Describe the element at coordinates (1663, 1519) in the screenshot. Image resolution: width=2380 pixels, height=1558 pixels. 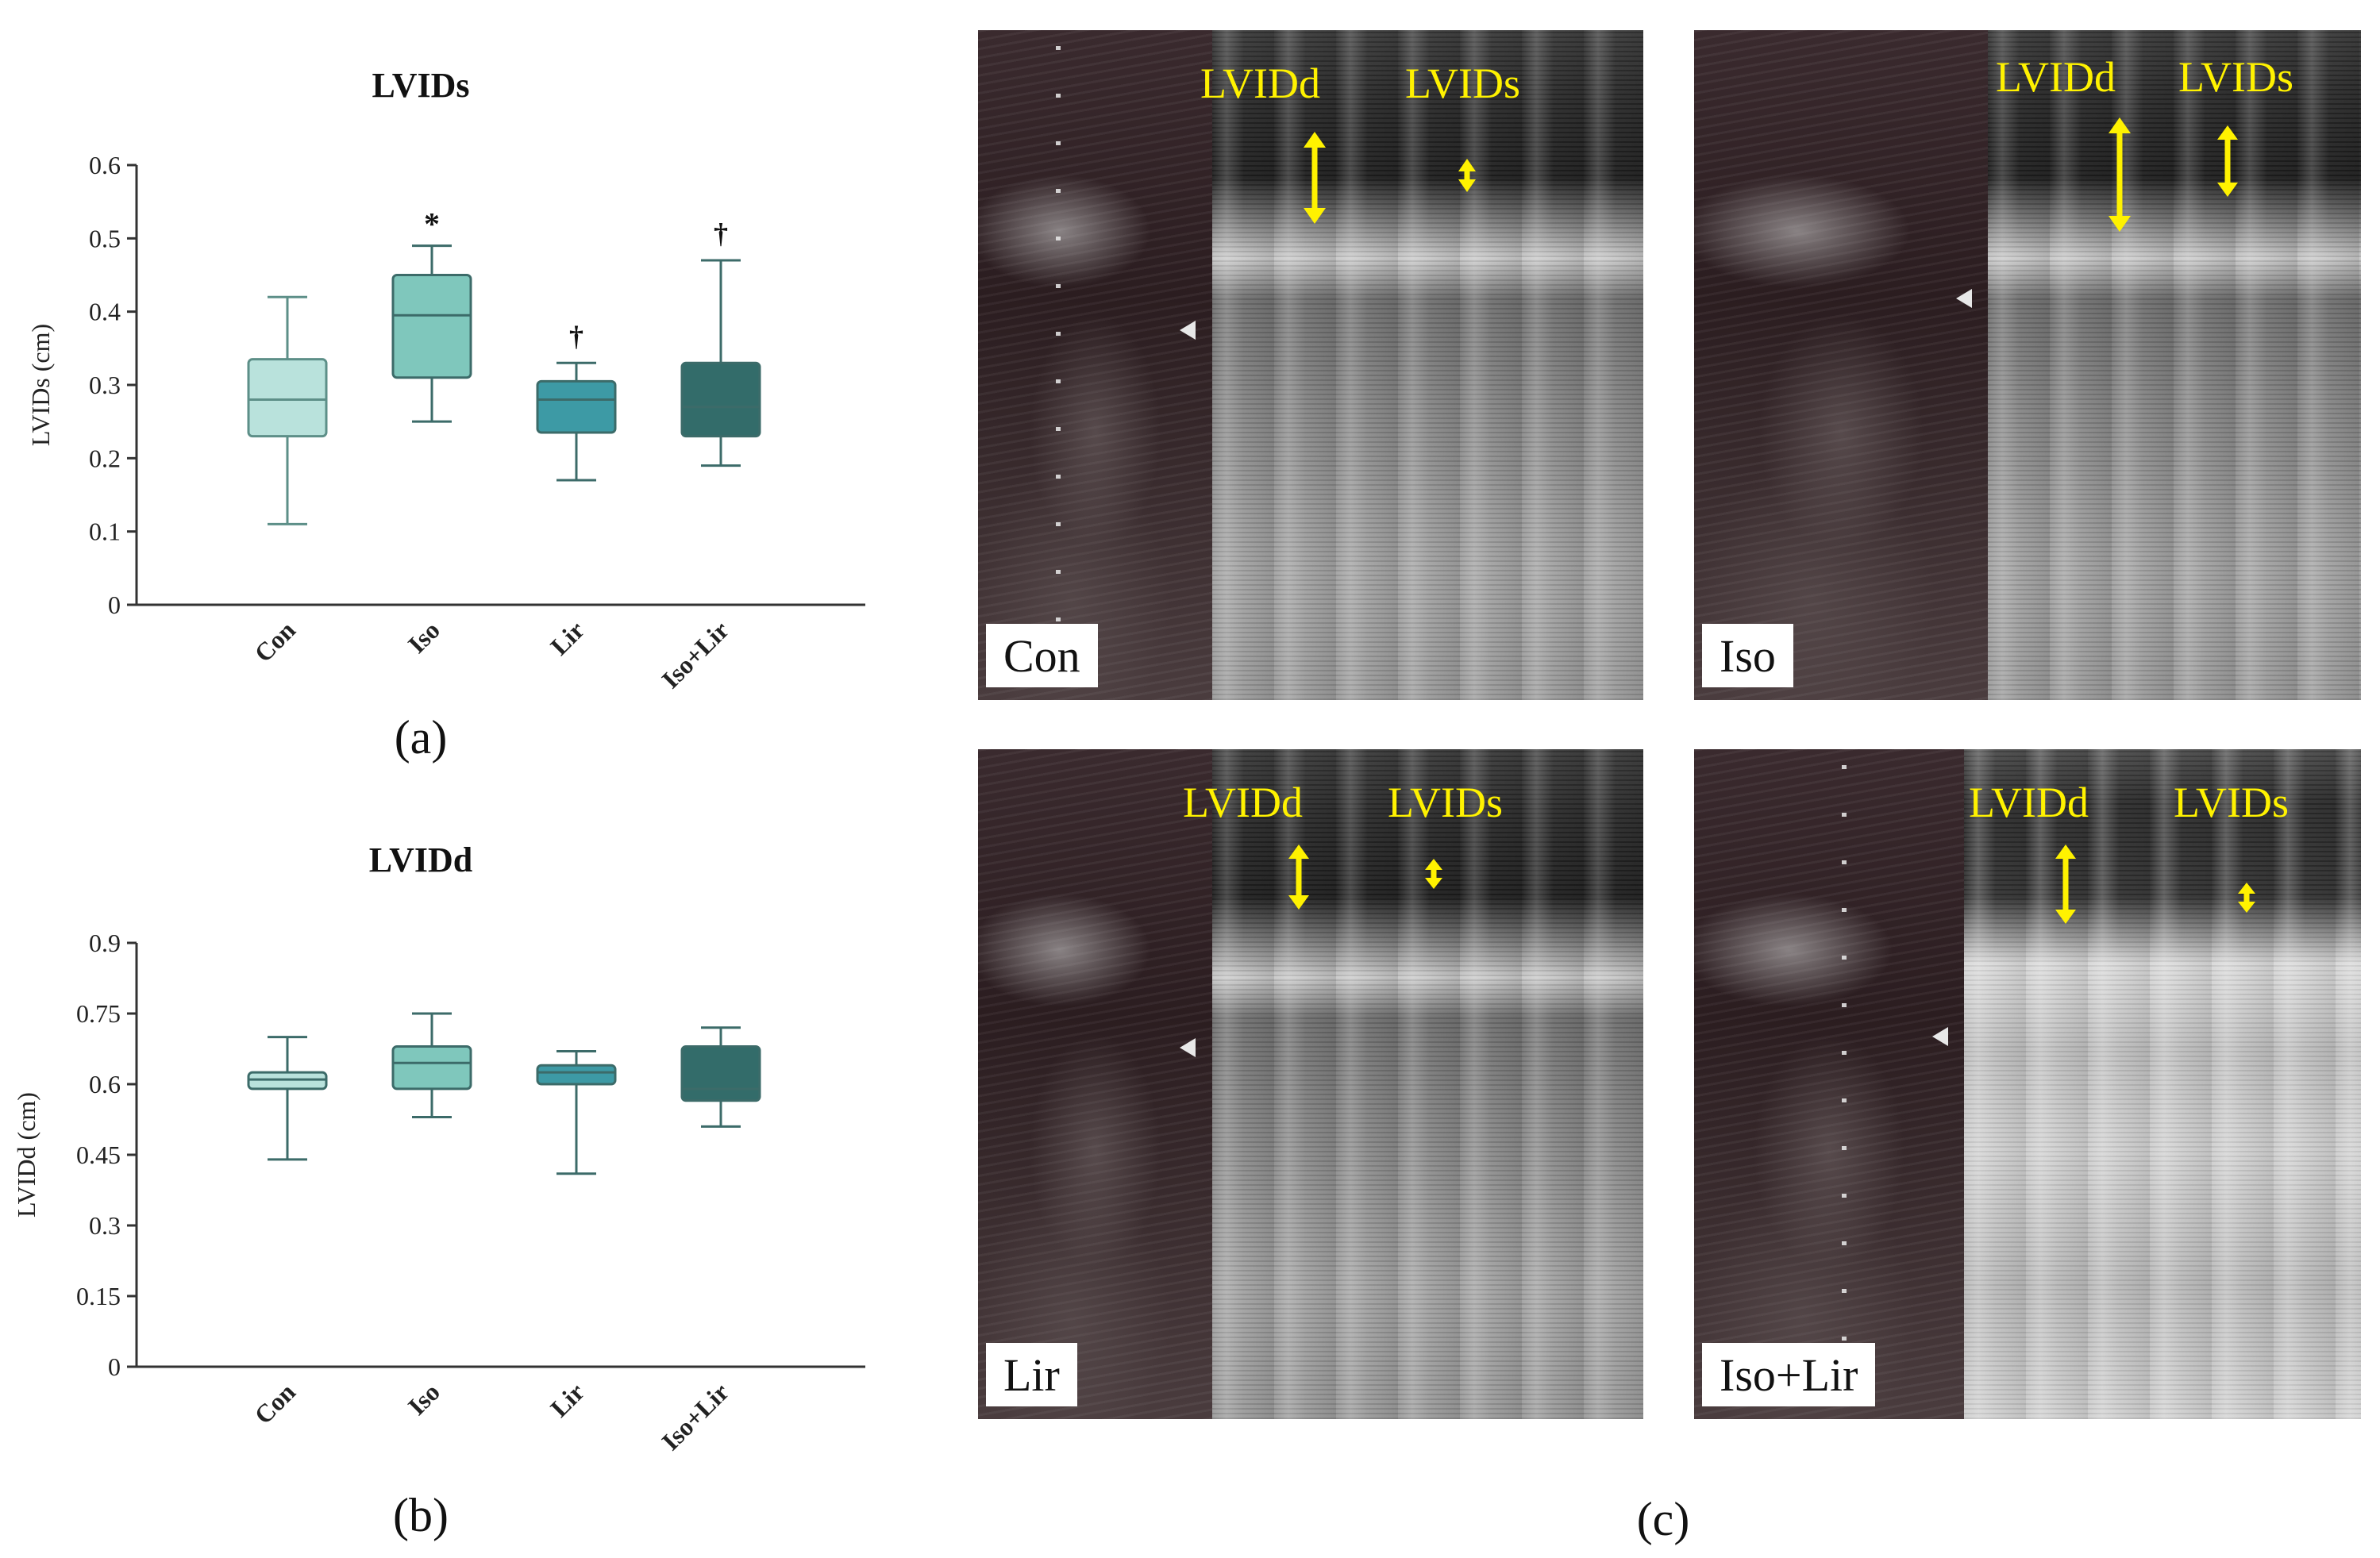
I see `panel-label-c: (c)` at that location.